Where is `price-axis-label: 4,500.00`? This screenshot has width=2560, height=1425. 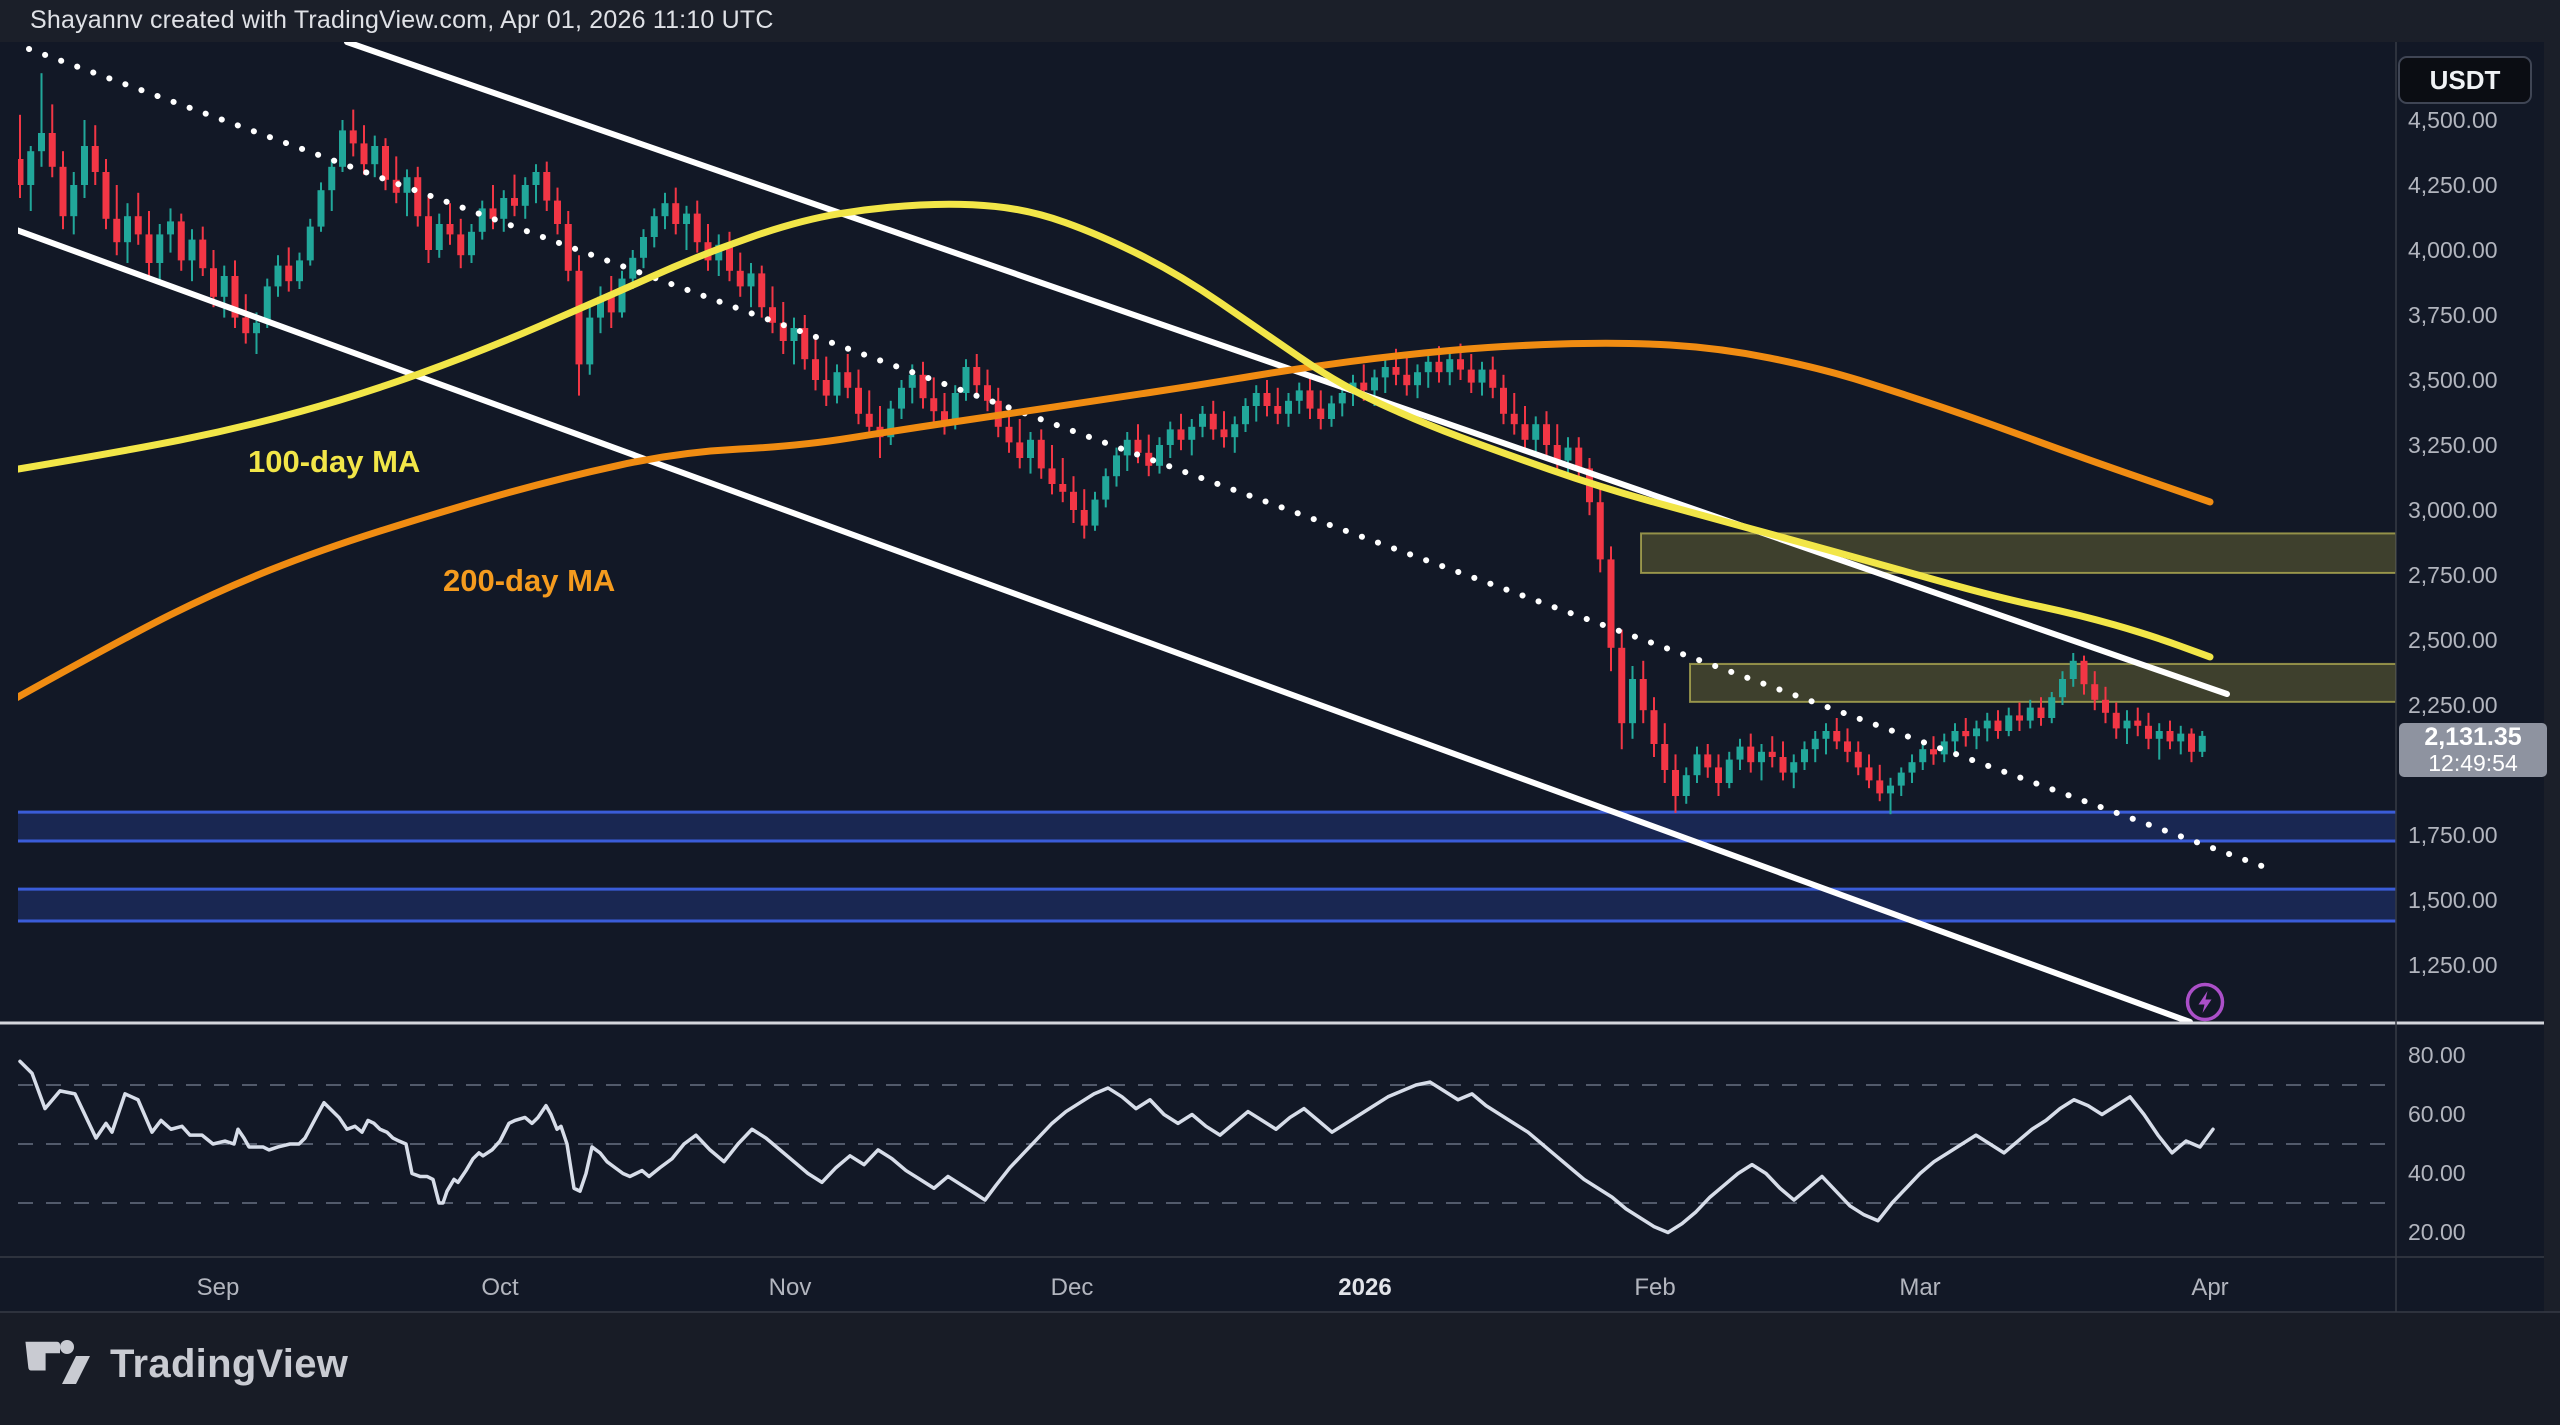
price-axis-label: 4,500.00 is located at coordinates (2453, 120).